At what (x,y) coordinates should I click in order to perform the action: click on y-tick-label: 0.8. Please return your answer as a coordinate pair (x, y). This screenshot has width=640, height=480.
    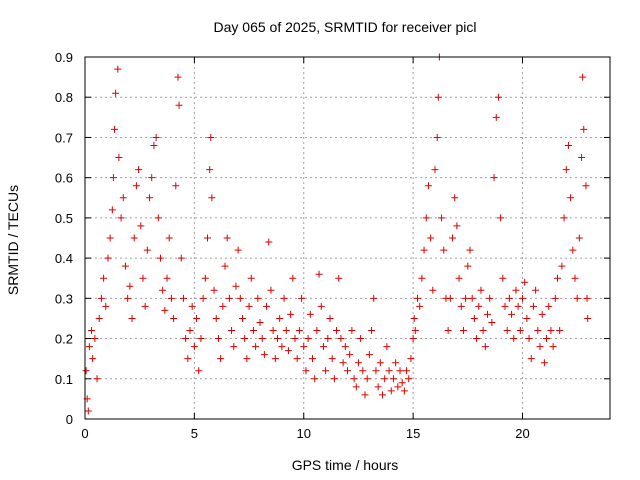
    Looking at the image, I should click on (64, 97).